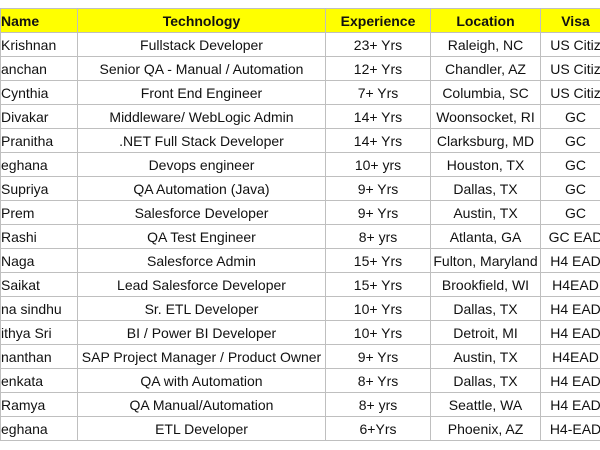 Image resolution: width=600 pixels, height=450 pixels. I want to click on table-cell: Krishnan, so click(39, 44).